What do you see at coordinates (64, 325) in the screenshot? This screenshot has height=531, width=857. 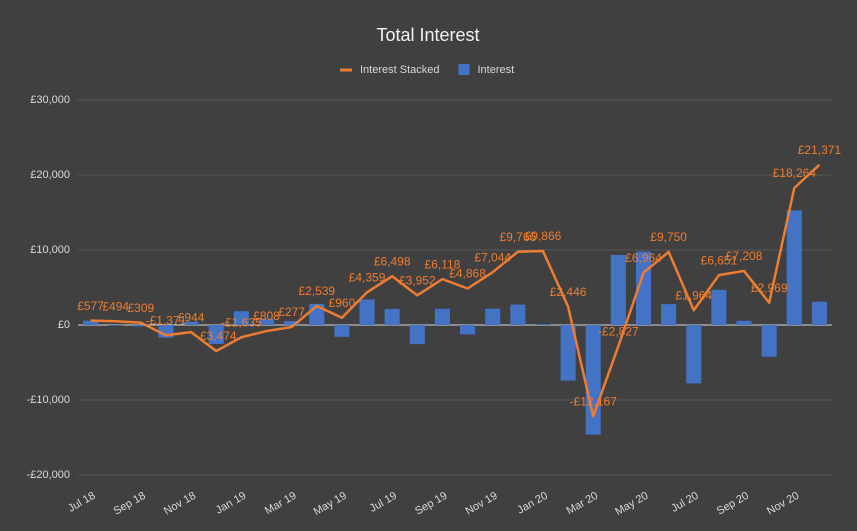 I see `y-tick-label: £0` at bounding box center [64, 325].